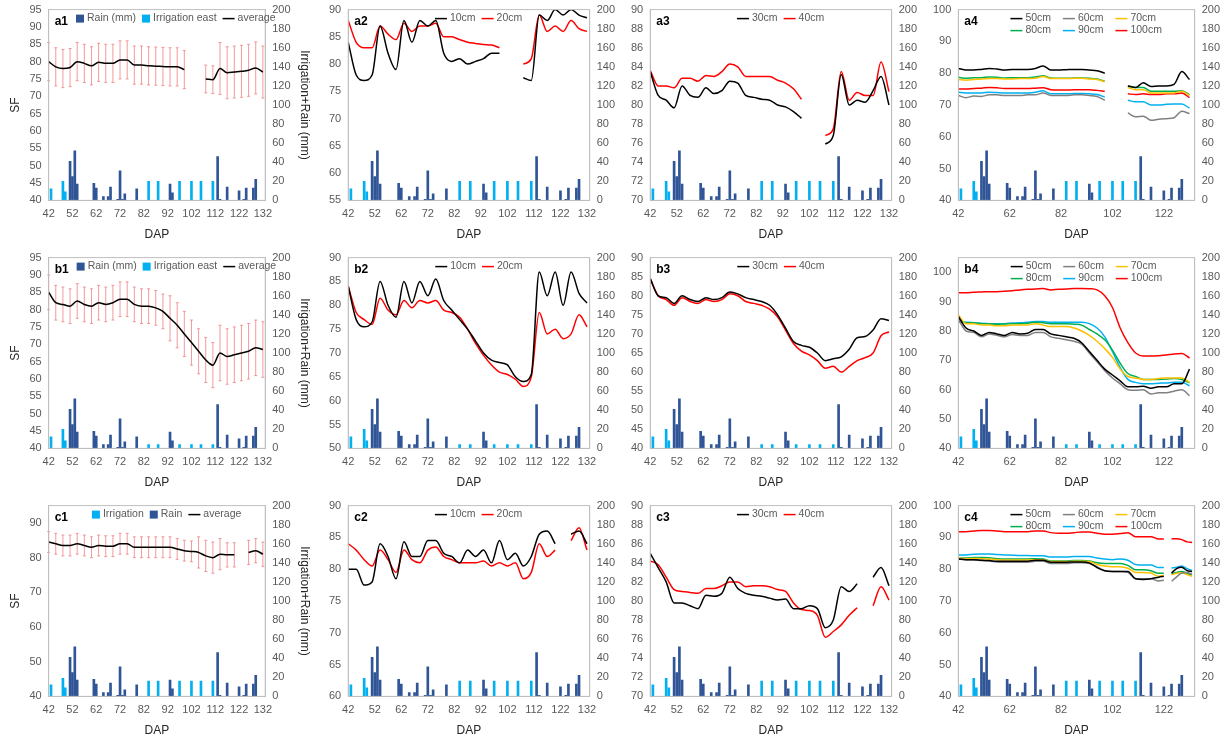 This screenshot has width=1229, height=744. I want to click on legend-label: 100cm, so click(1146, 525).